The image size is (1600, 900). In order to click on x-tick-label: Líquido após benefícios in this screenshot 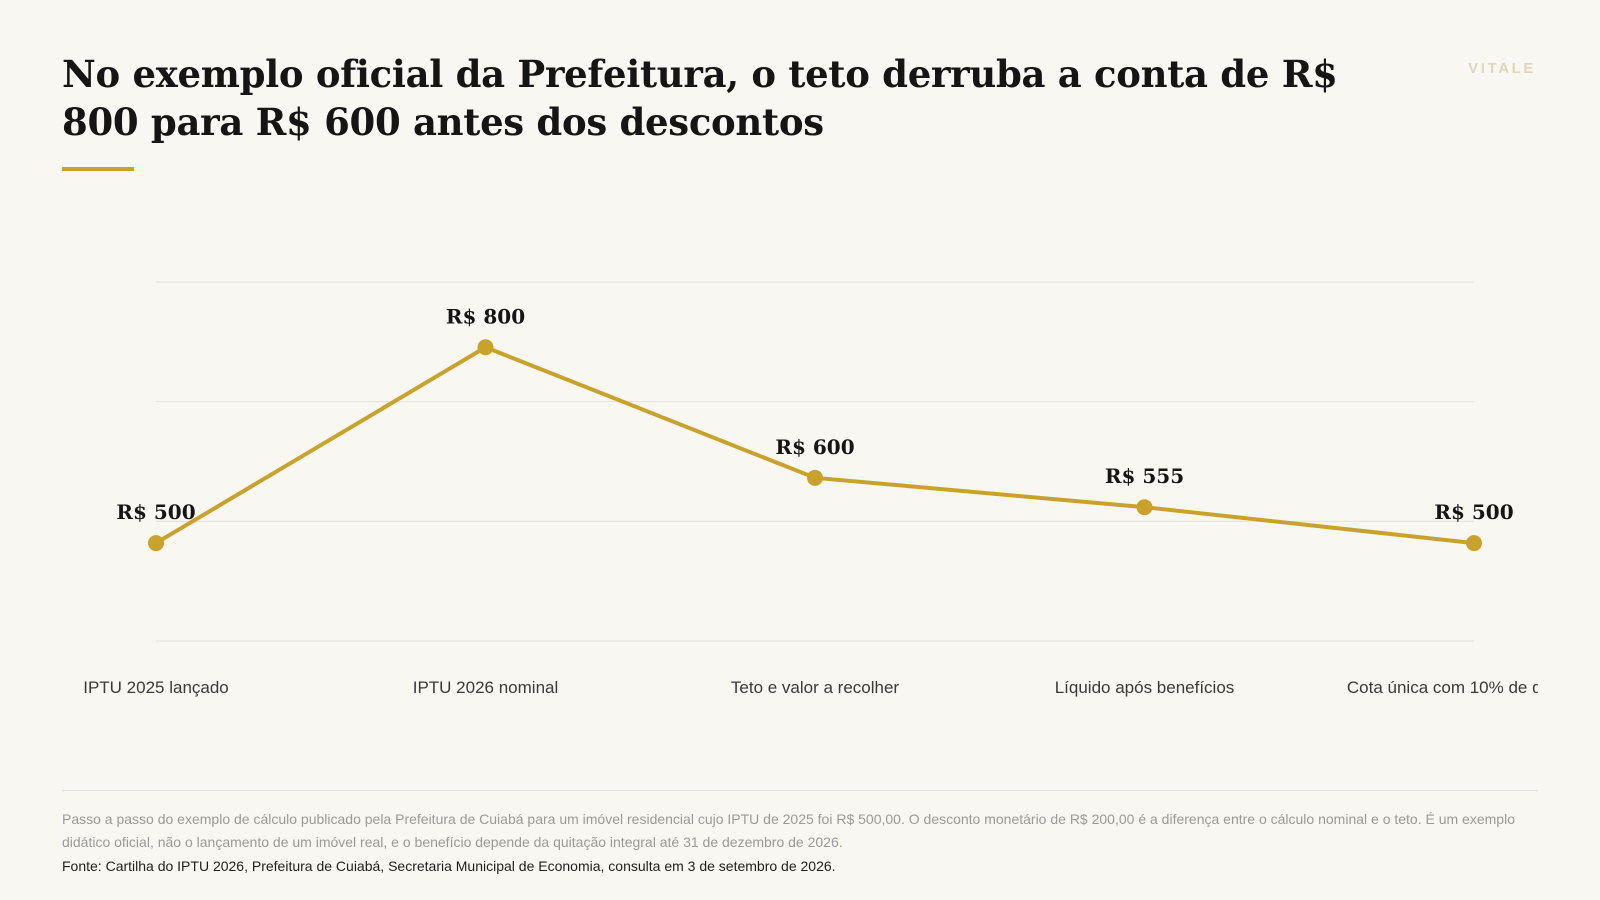, I will do `click(1145, 687)`.